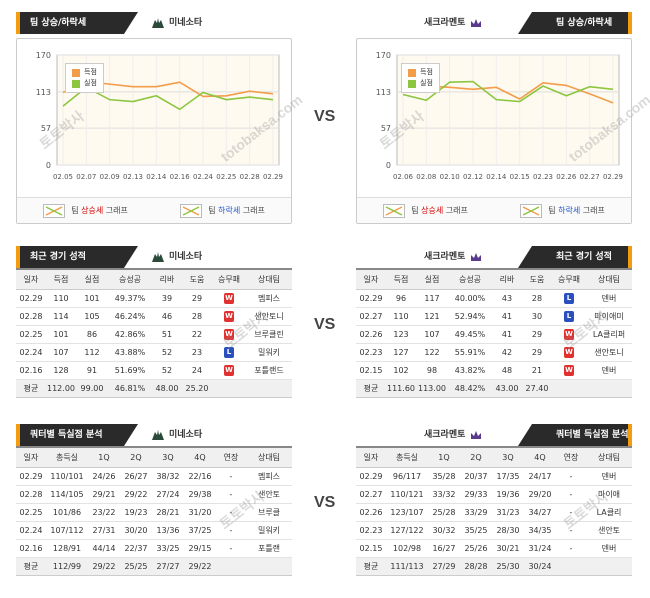 Image resolution: width=650 pixels, height=598 pixels. I want to click on x-tick-label: 02.27, so click(590, 177).